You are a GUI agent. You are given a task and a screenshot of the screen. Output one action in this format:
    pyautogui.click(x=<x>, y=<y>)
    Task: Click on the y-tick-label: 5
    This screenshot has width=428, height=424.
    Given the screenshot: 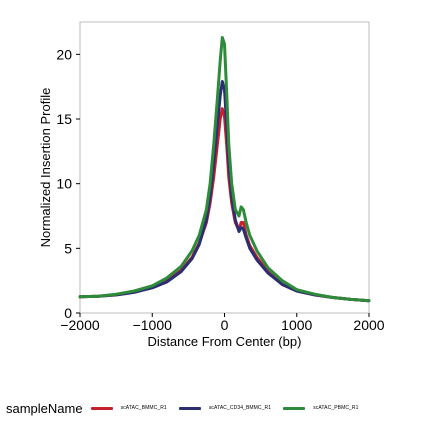 What is the action you would take?
    pyautogui.click(x=68, y=248)
    